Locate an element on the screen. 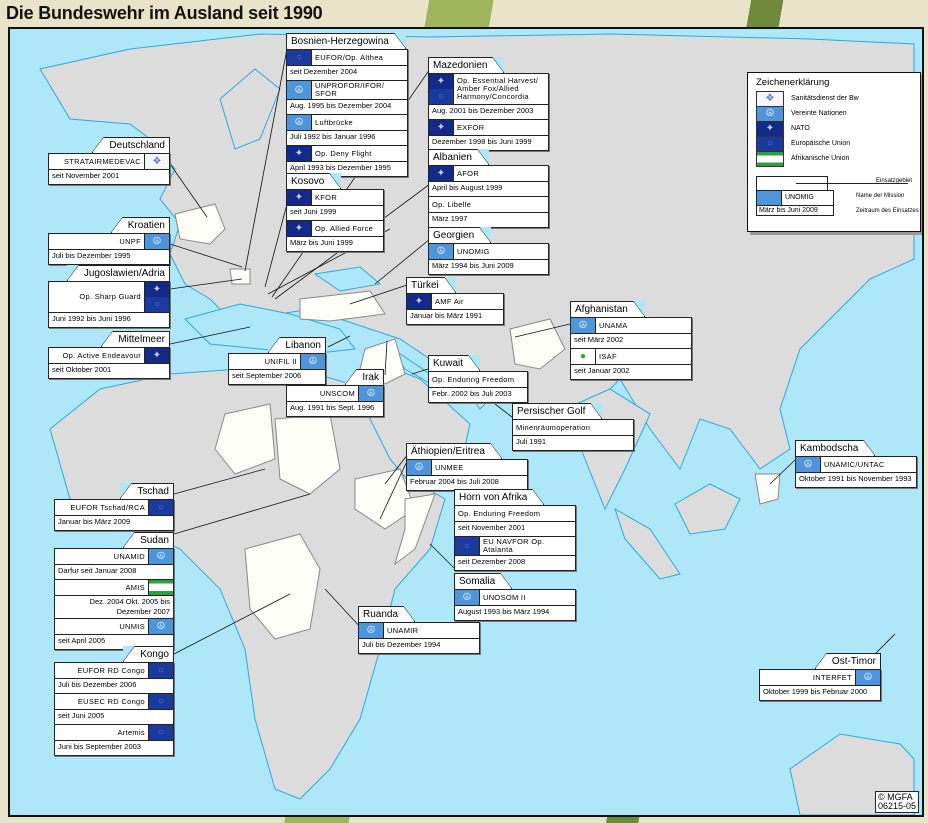 This screenshot has height=823, width=928. mission-period: seit November 2001 is located at coordinates (86, 175).